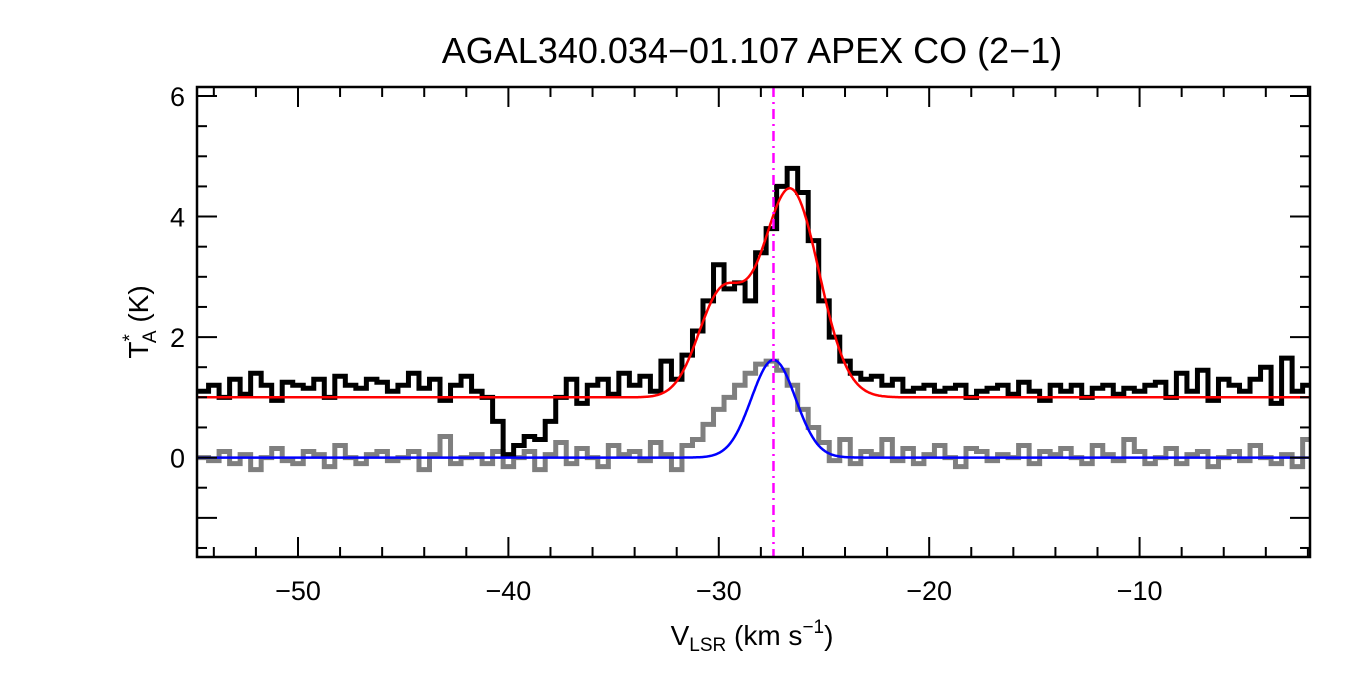  Describe the element at coordinates (298, 591) in the screenshot. I see `x-tick-label: −50` at that location.